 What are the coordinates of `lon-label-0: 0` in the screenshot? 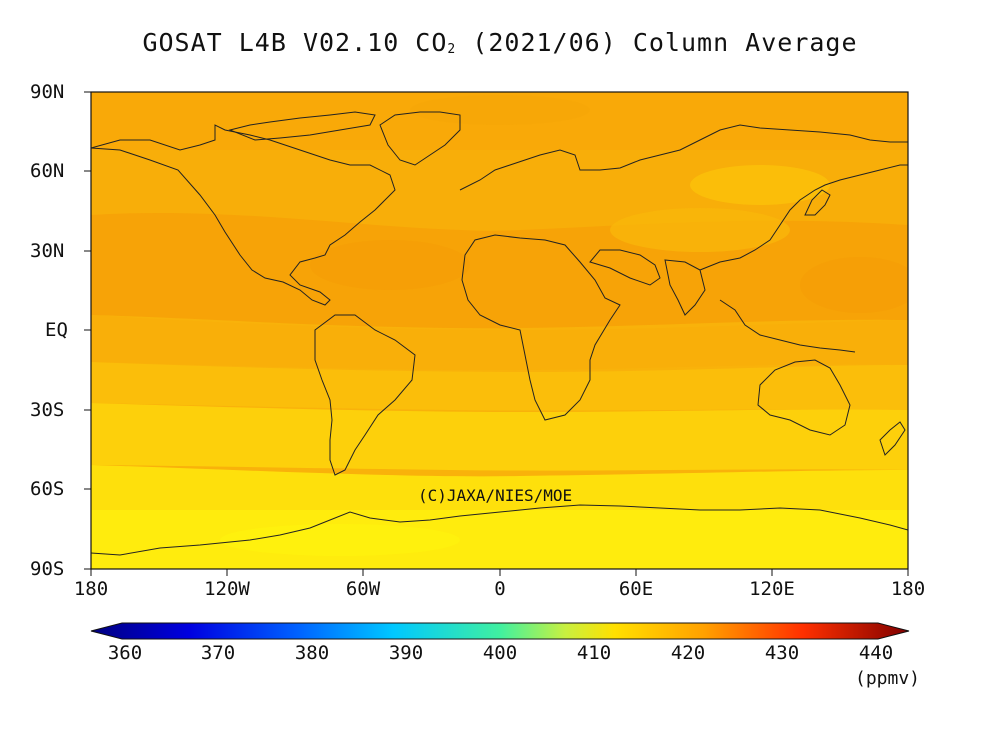 It's located at (500, 589).